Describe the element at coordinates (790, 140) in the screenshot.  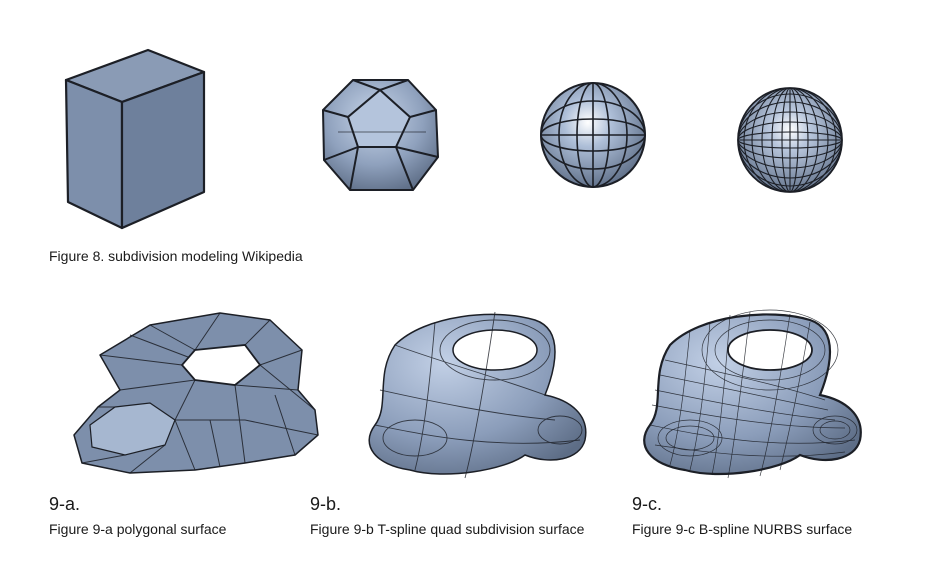
I see `subdivided-cube-level3-sphere-image` at that location.